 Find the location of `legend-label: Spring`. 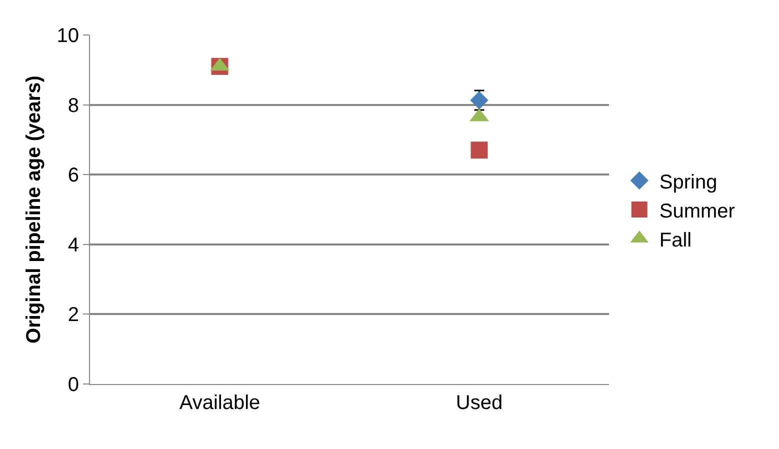

legend-label: Spring is located at coordinates (688, 182).